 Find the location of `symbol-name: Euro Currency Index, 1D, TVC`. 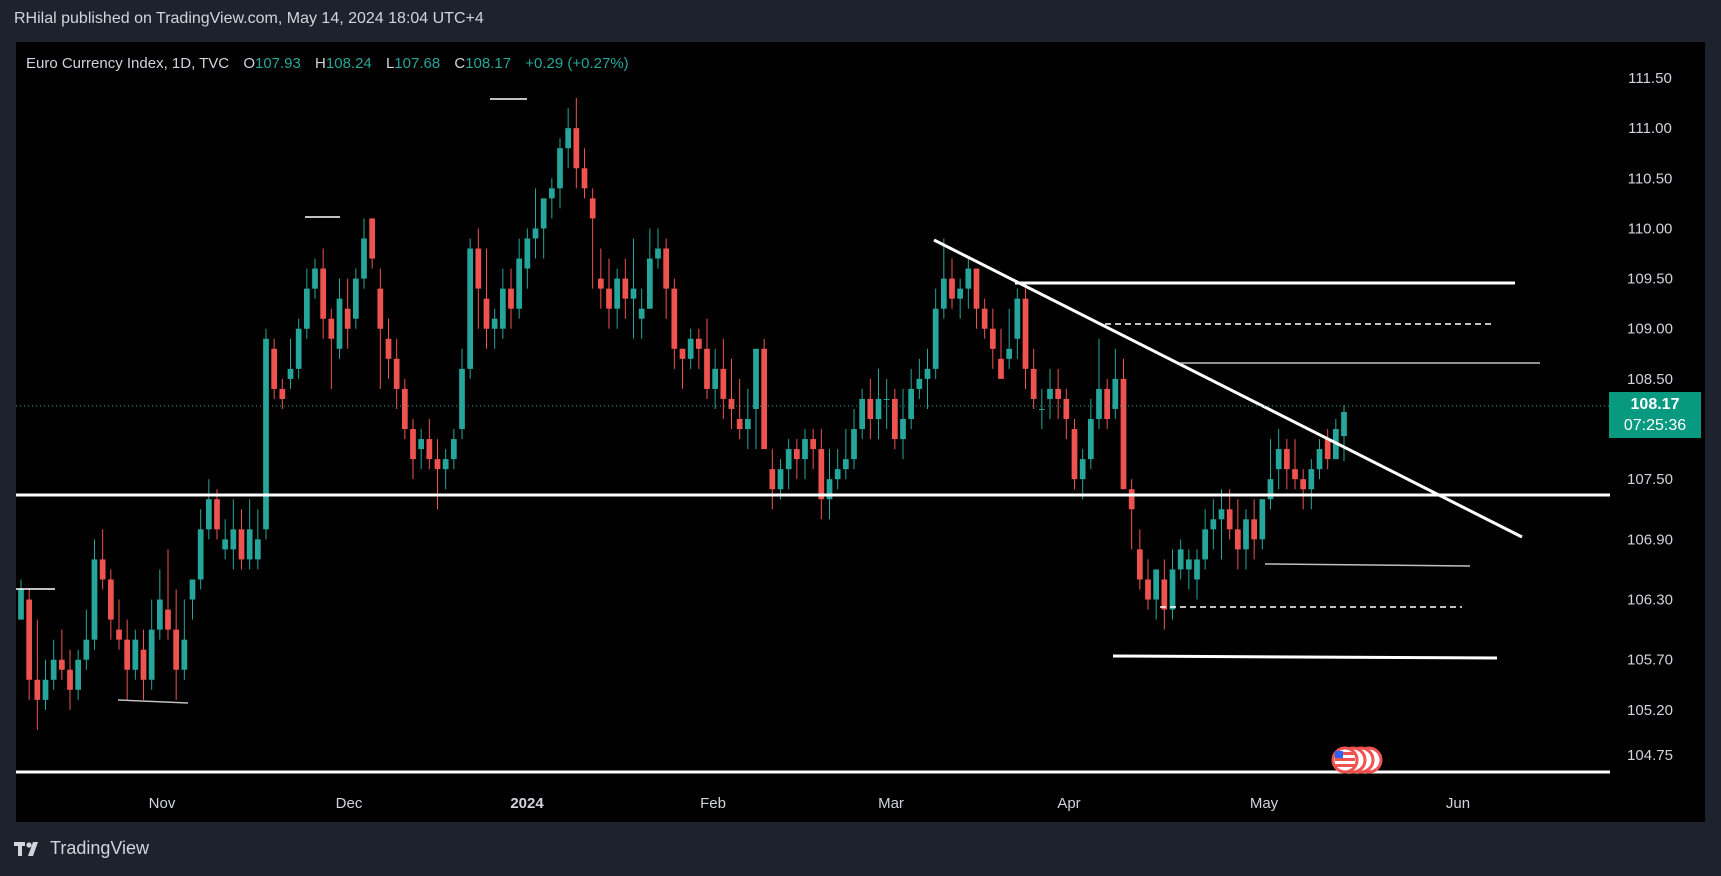

symbol-name: Euro Currency Index, 1D, TVC is located at coordinates (128, 63).